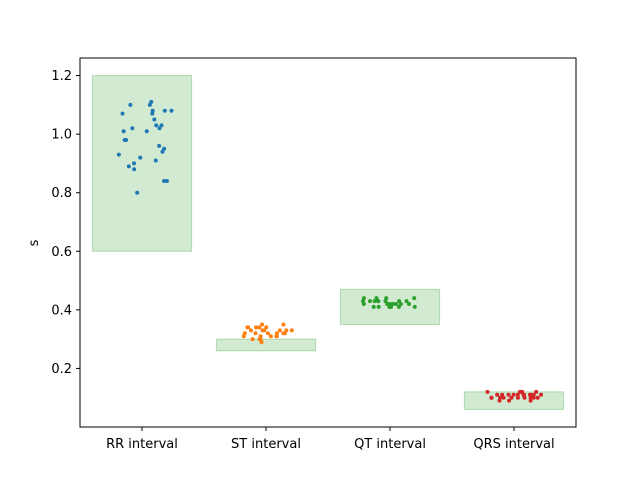 The width and height of the screenshot is (640, 480). I want to click on y-tick-label: 0.8, so click(61, 193).